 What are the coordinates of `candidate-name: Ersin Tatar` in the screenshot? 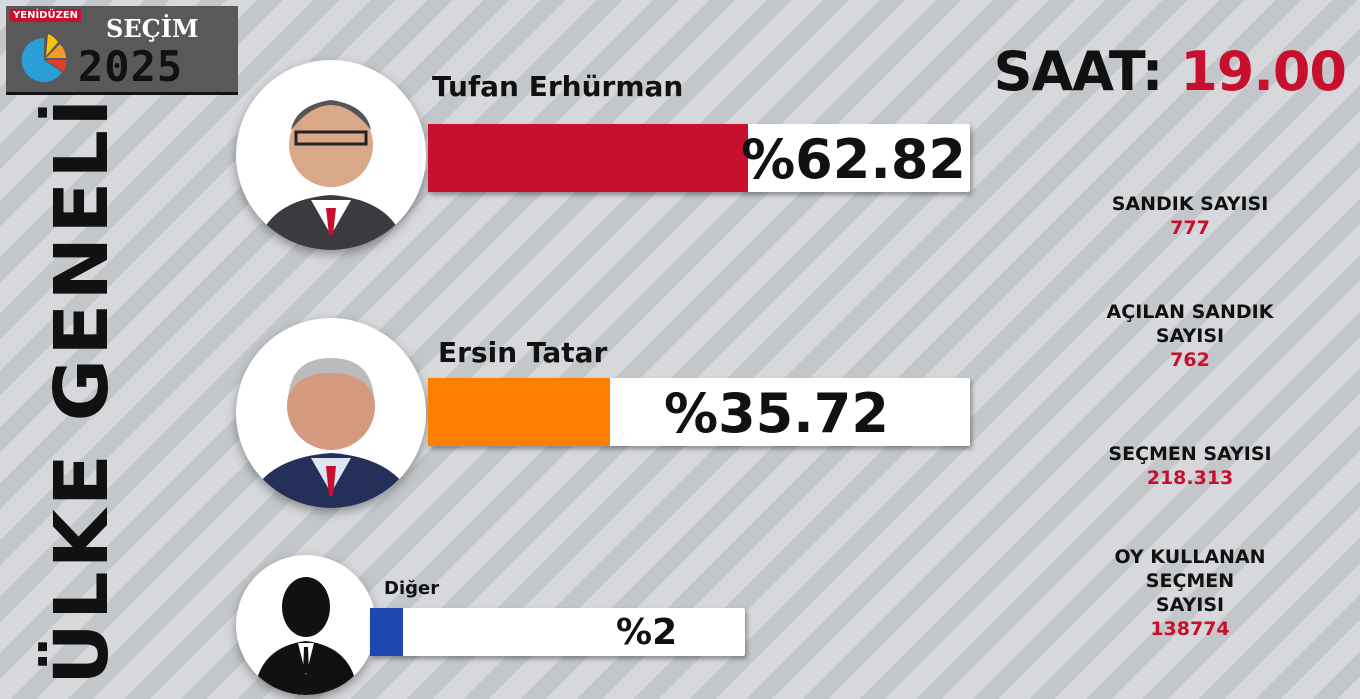 It's located at (523, 352).